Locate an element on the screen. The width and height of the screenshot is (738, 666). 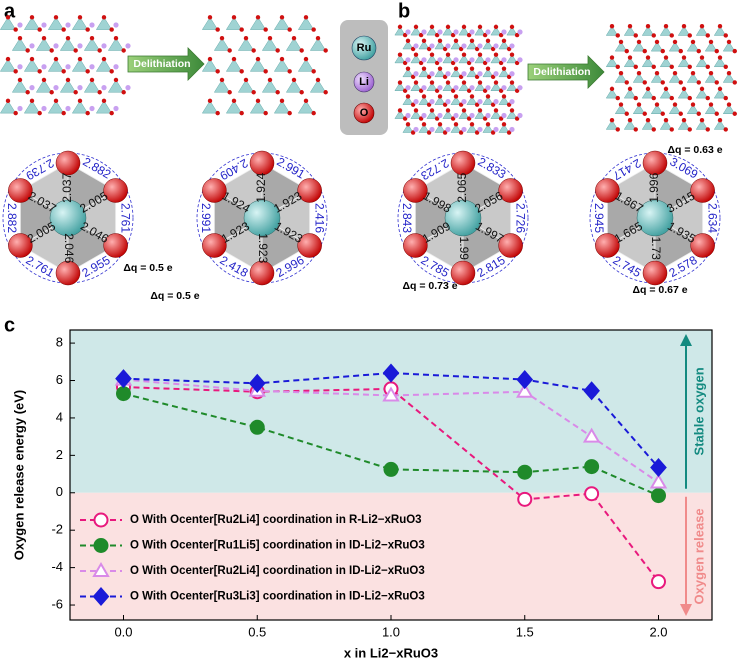
delithiation-arrow: Delithiation is located at coordinates (166, 64).